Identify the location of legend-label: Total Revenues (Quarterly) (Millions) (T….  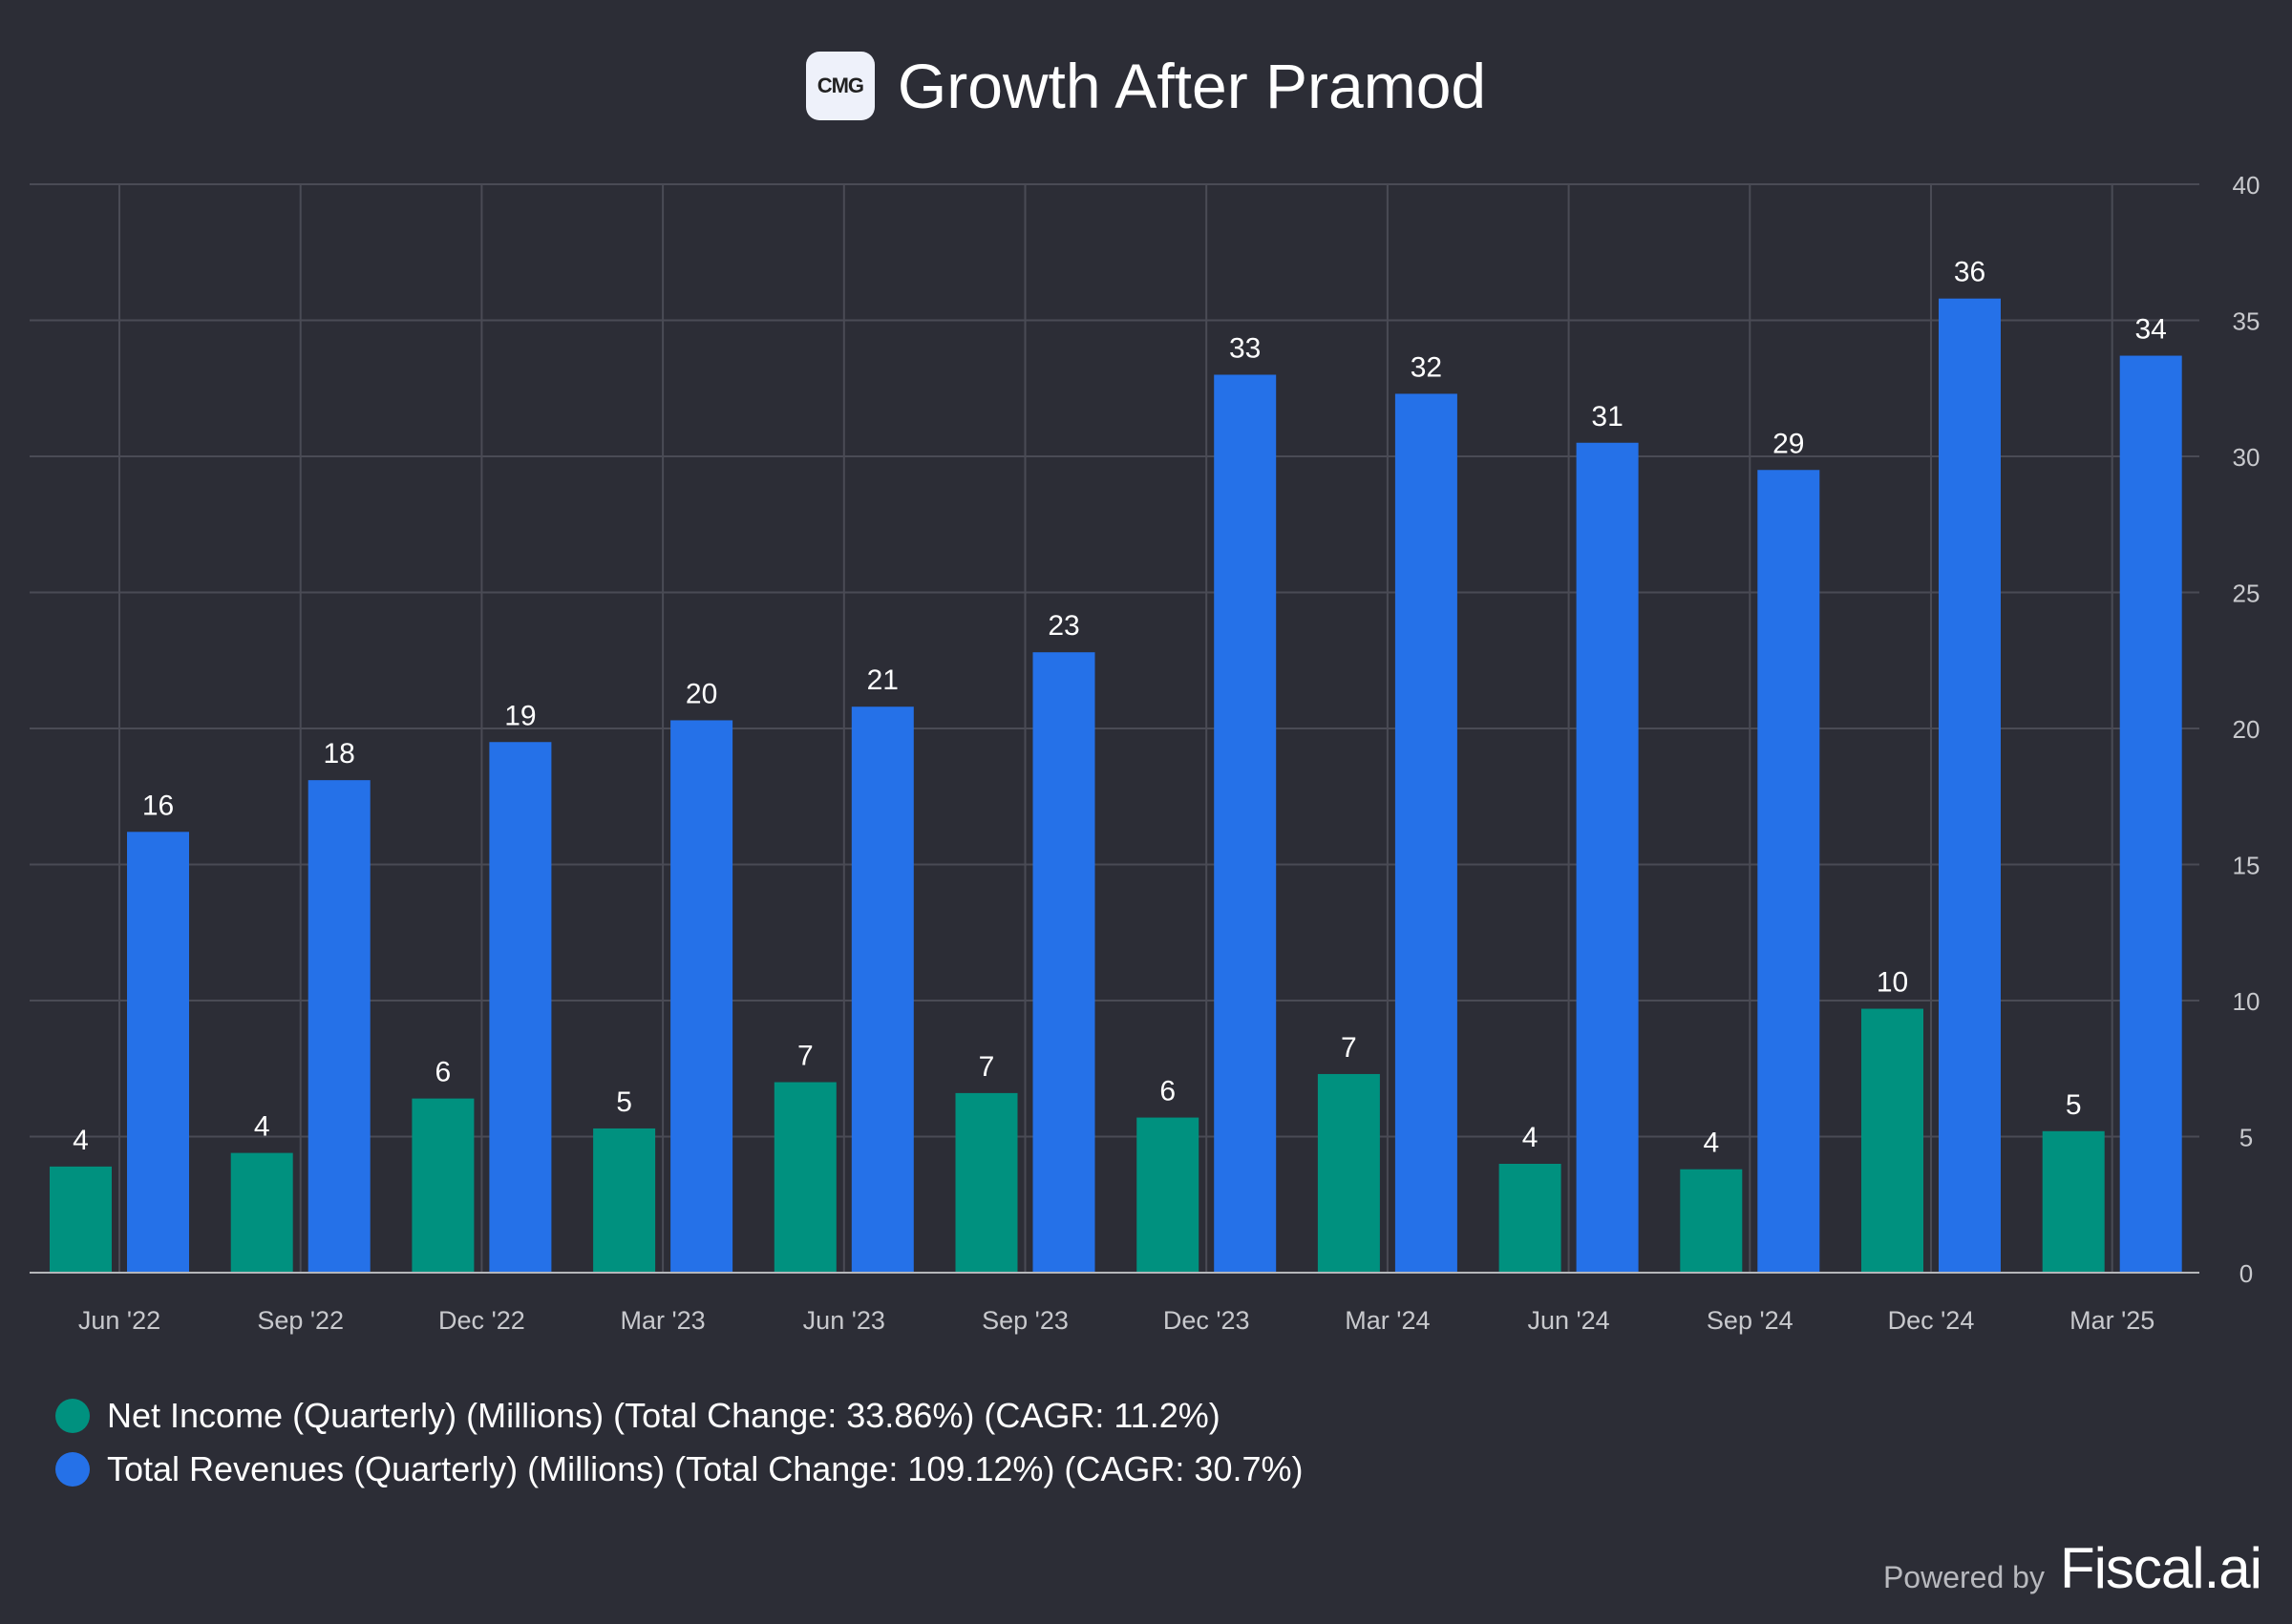
(705, 1468).